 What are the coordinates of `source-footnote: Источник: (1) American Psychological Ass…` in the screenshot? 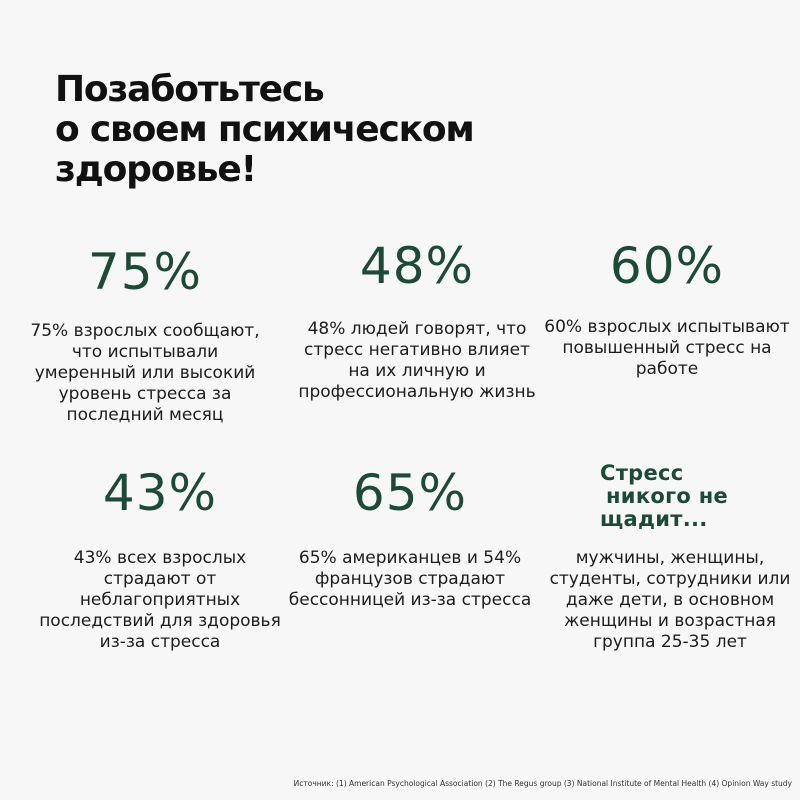 It's located at (542, 783).